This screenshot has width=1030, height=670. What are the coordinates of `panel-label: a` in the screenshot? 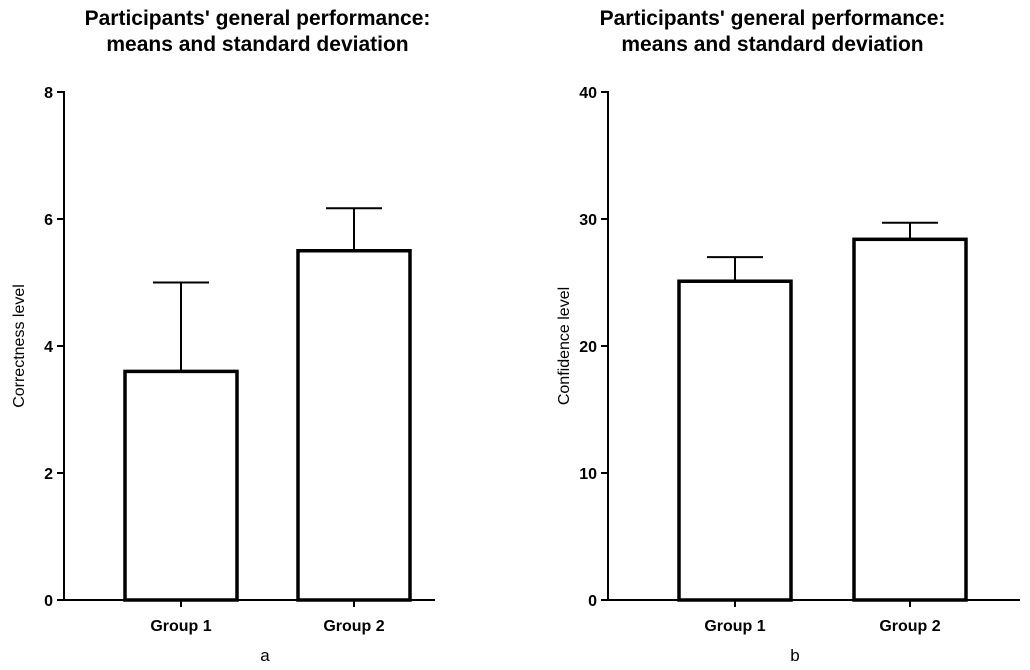 It's located at (265, 655).